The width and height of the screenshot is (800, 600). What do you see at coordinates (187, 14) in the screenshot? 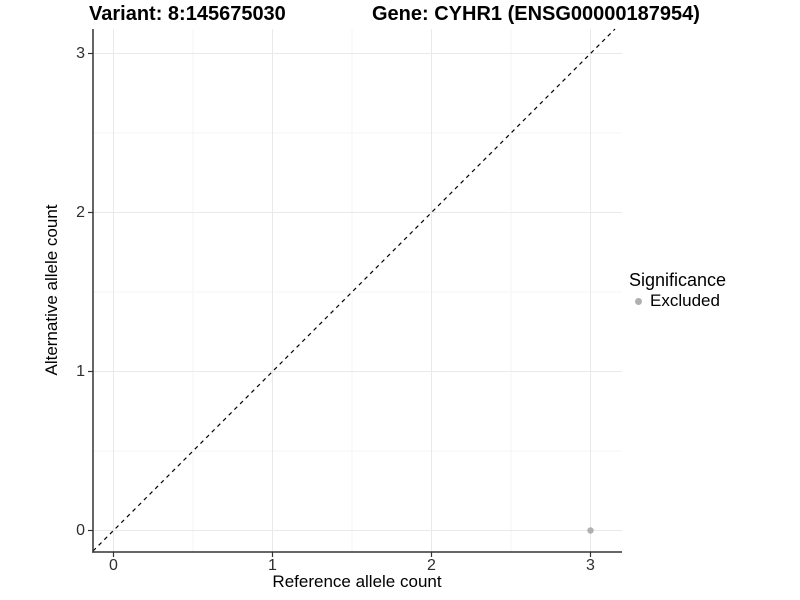
I see `plot-title-variant: Variant: 8:145675030` at bounding box center [187, 14].